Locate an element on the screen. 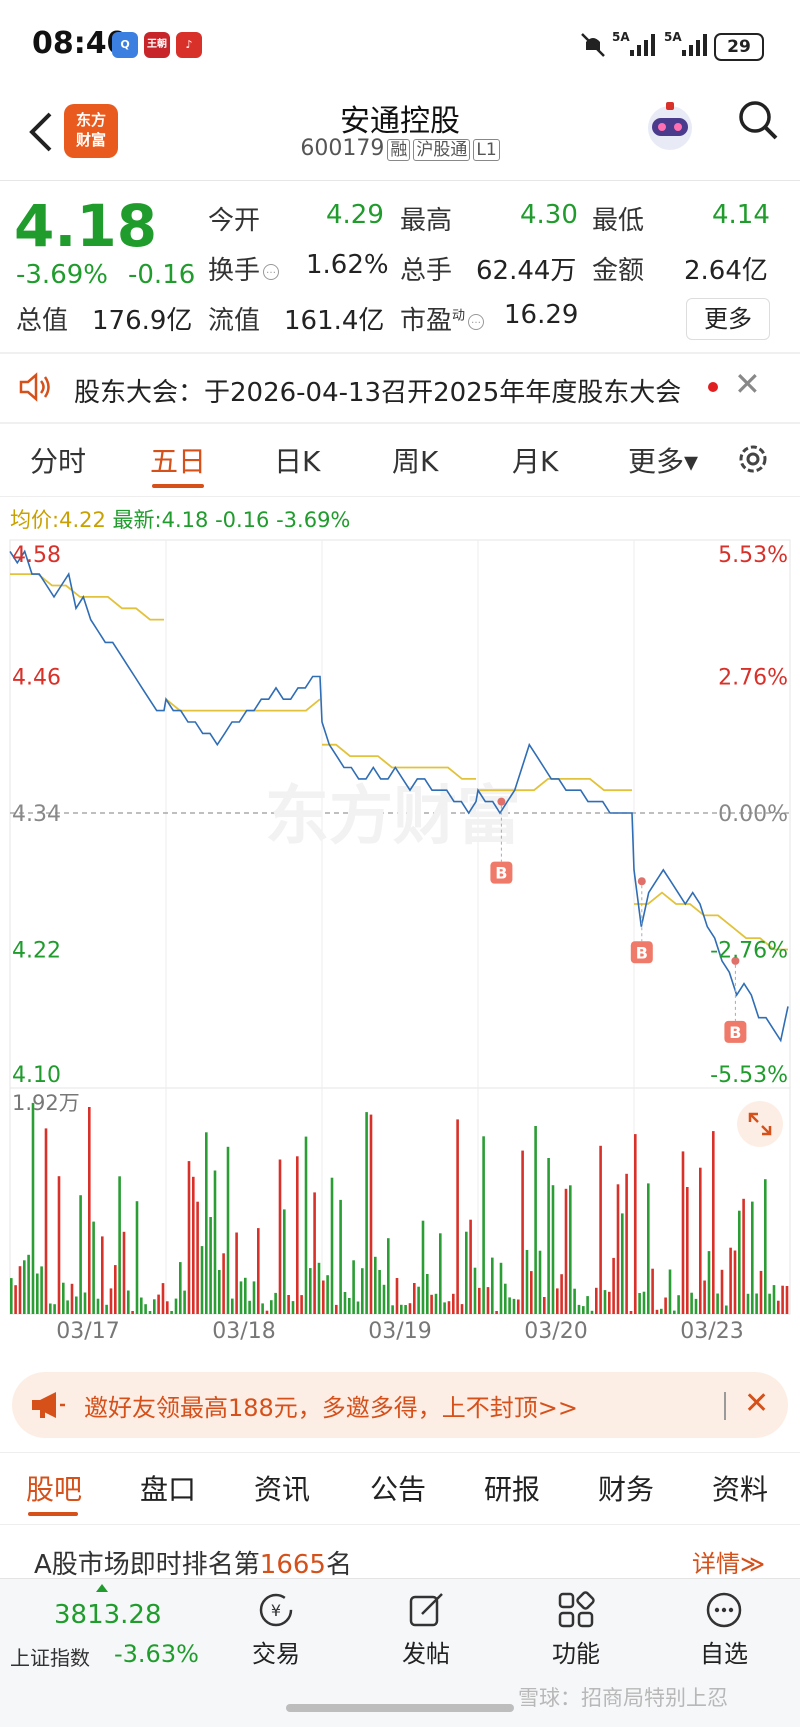 This screenshot has width=800, height=1727. avg-value: 4.22 is located at coordinates (82, 520).